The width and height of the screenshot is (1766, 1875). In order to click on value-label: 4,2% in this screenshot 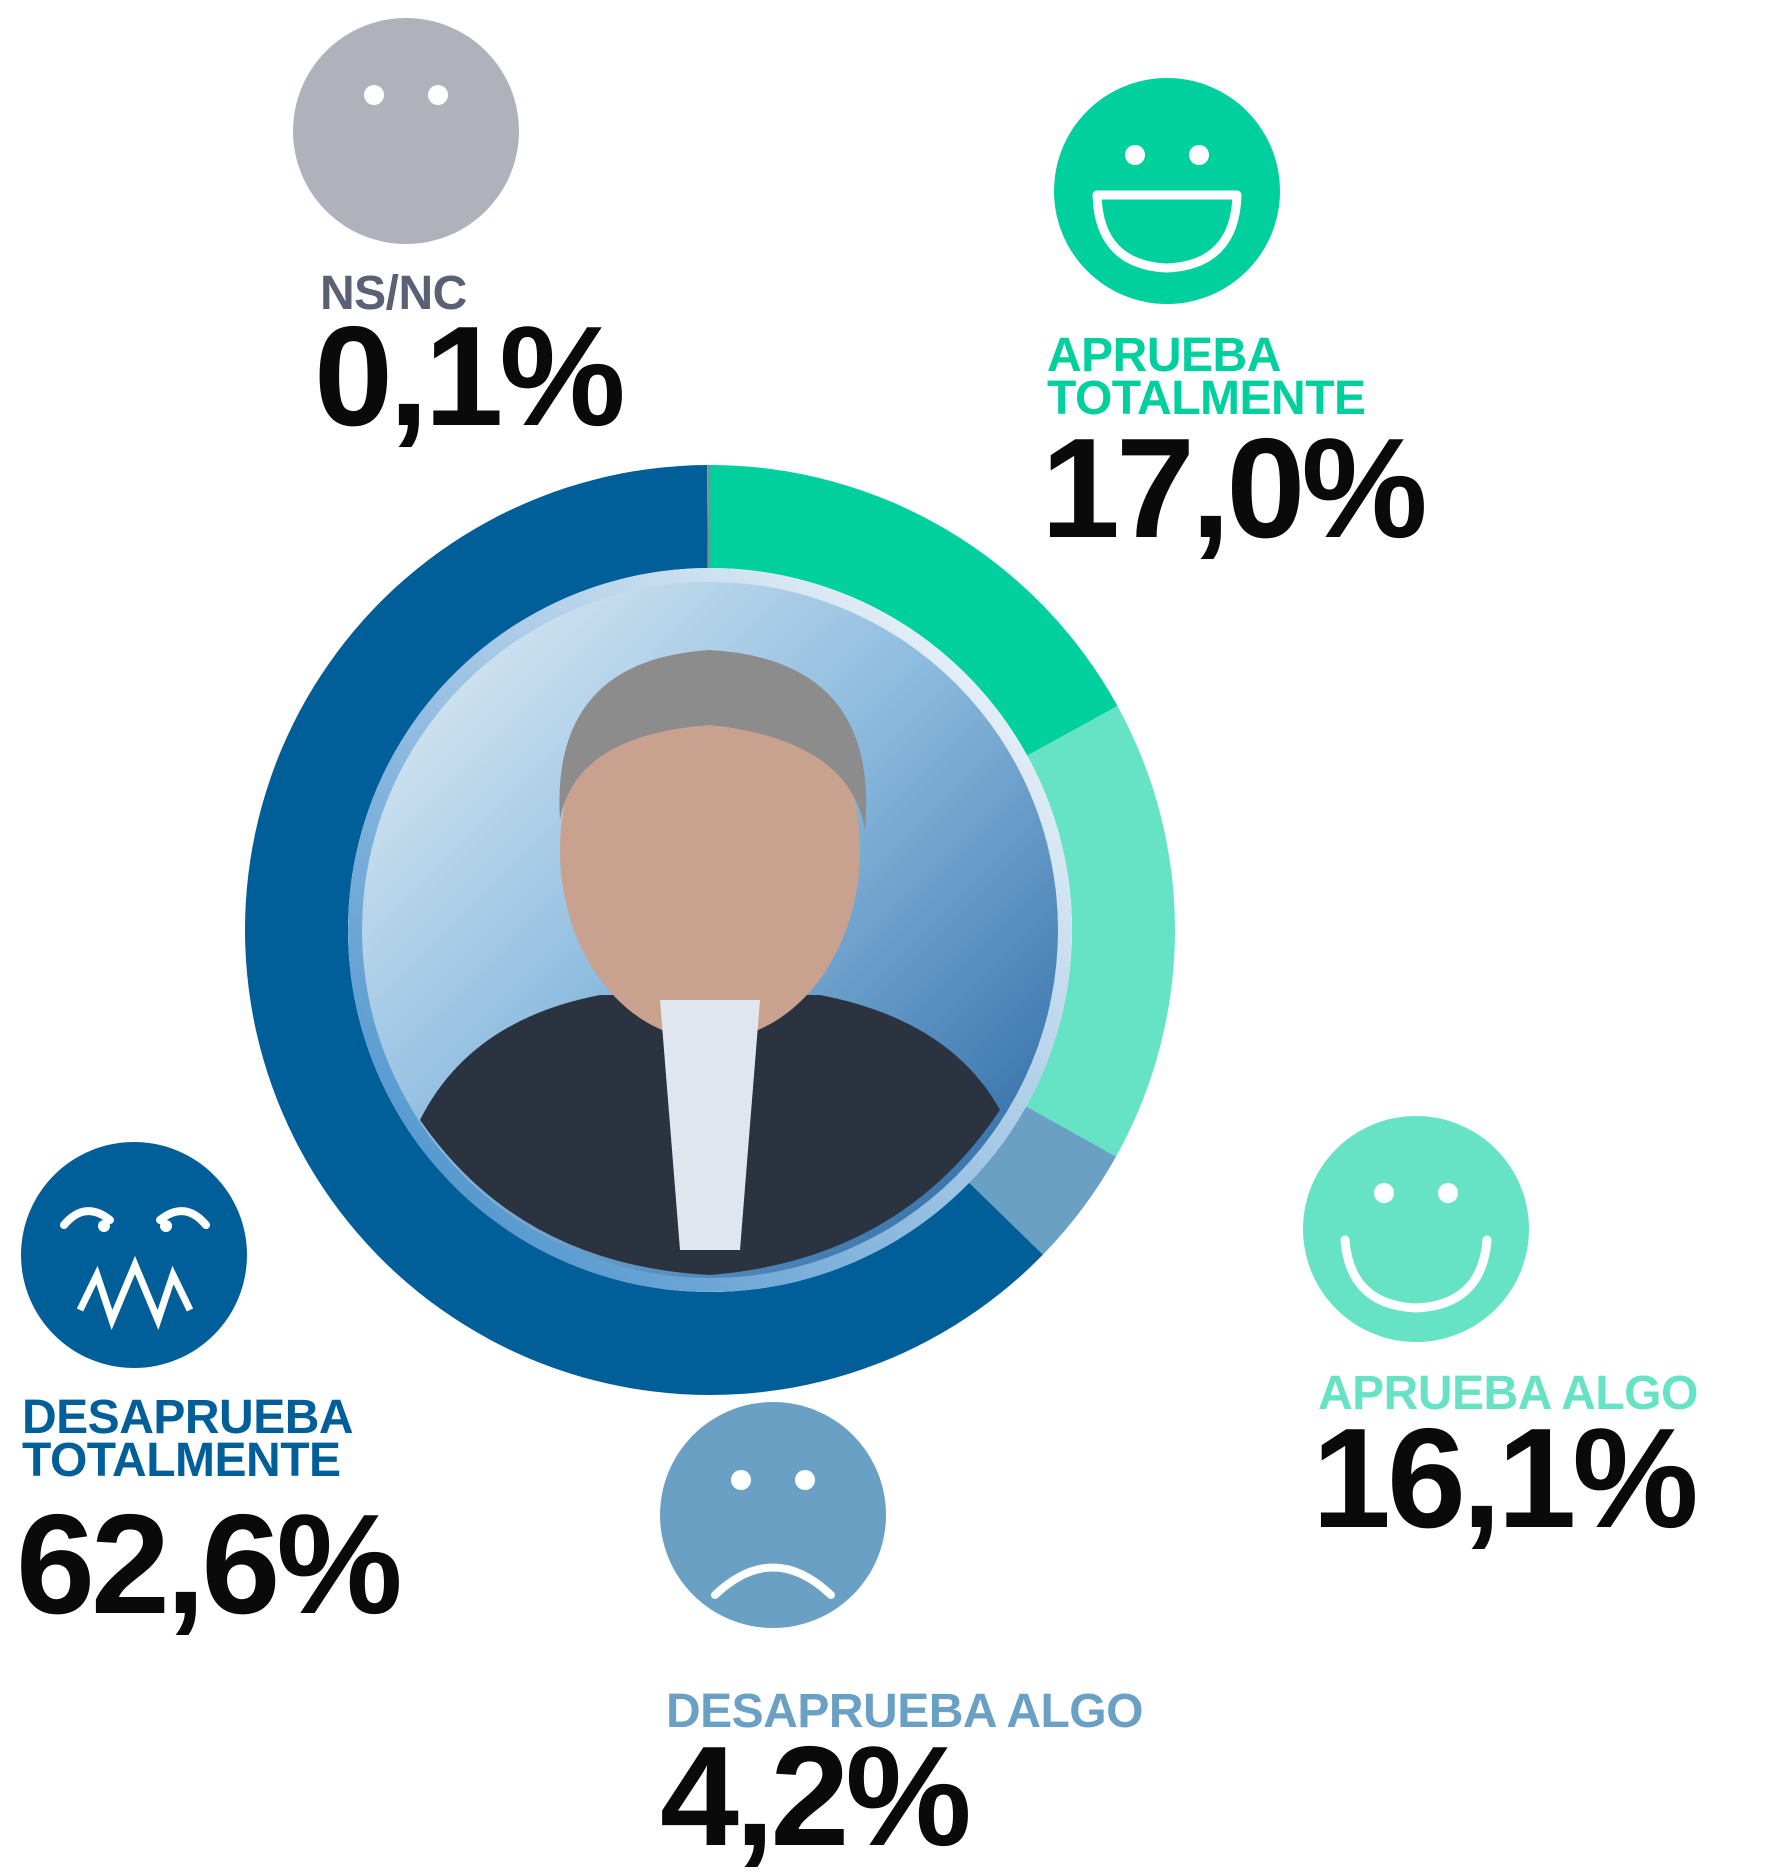, I will do `click(816, 1796)`.